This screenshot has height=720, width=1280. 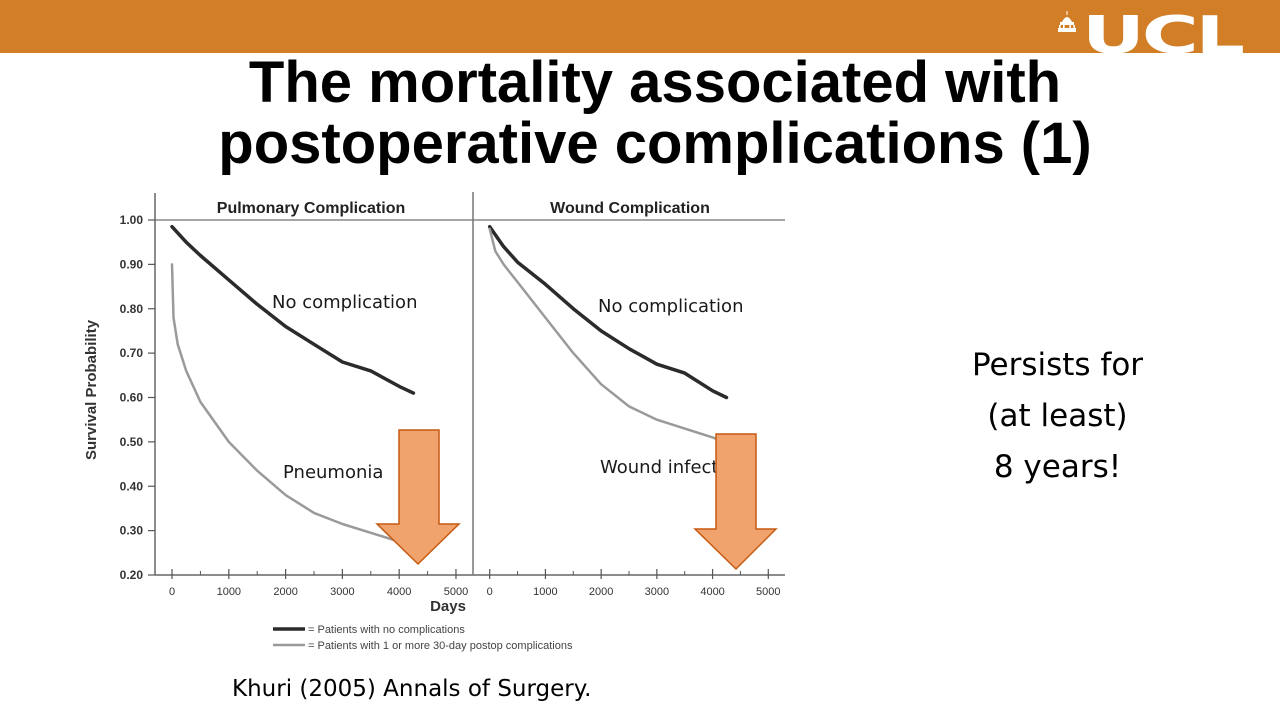 What do you see at coordinates (132, 309) in the screenshot?
I see `y-tick-label: 0.80` at bounding box center [132, 309].